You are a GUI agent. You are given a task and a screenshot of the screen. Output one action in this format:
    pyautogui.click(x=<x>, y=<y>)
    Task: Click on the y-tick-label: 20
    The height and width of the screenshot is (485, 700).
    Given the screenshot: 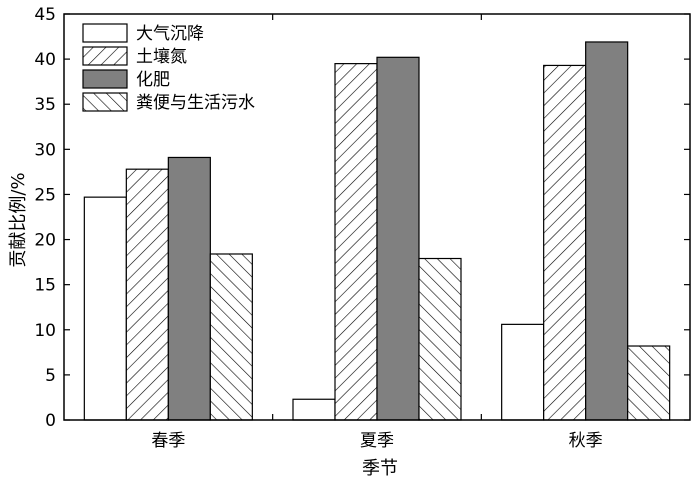 What is the action you would take?
    pyautogui.click(x=45, y=241)
    